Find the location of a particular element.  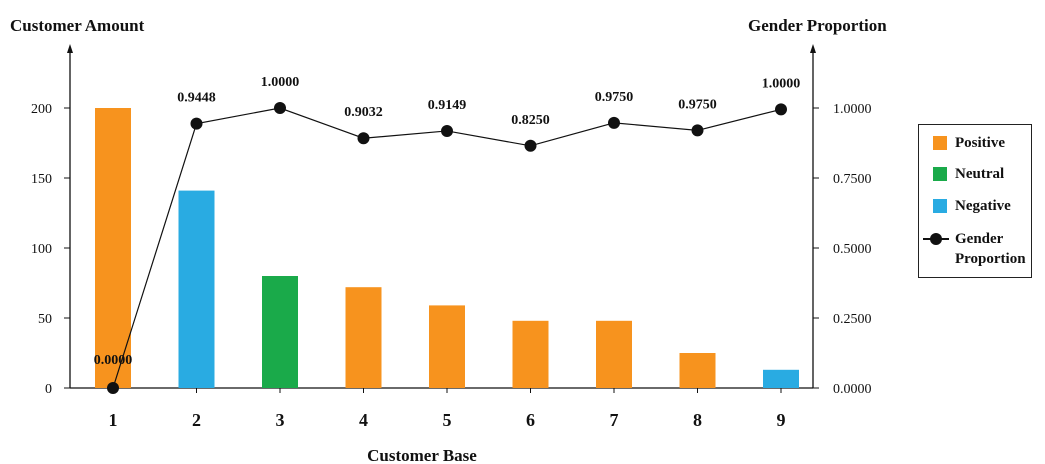

x-tick-label-7: 7 is located at coordinates (614, 420).